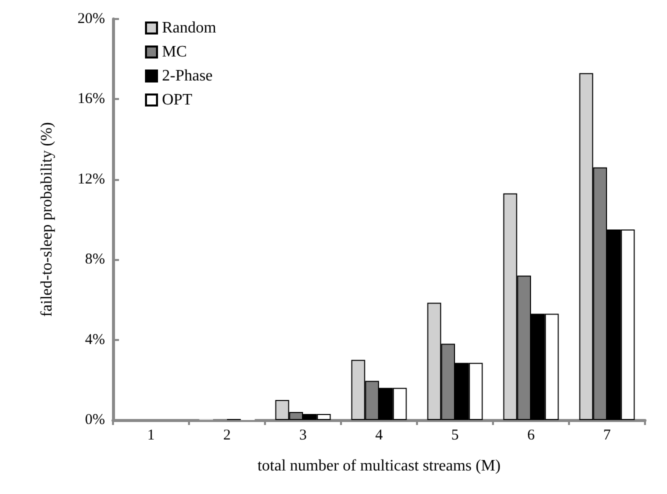 This screenshot has height=494, width=667. I want to click on y-tick-label: 4%, so click(95, 340).